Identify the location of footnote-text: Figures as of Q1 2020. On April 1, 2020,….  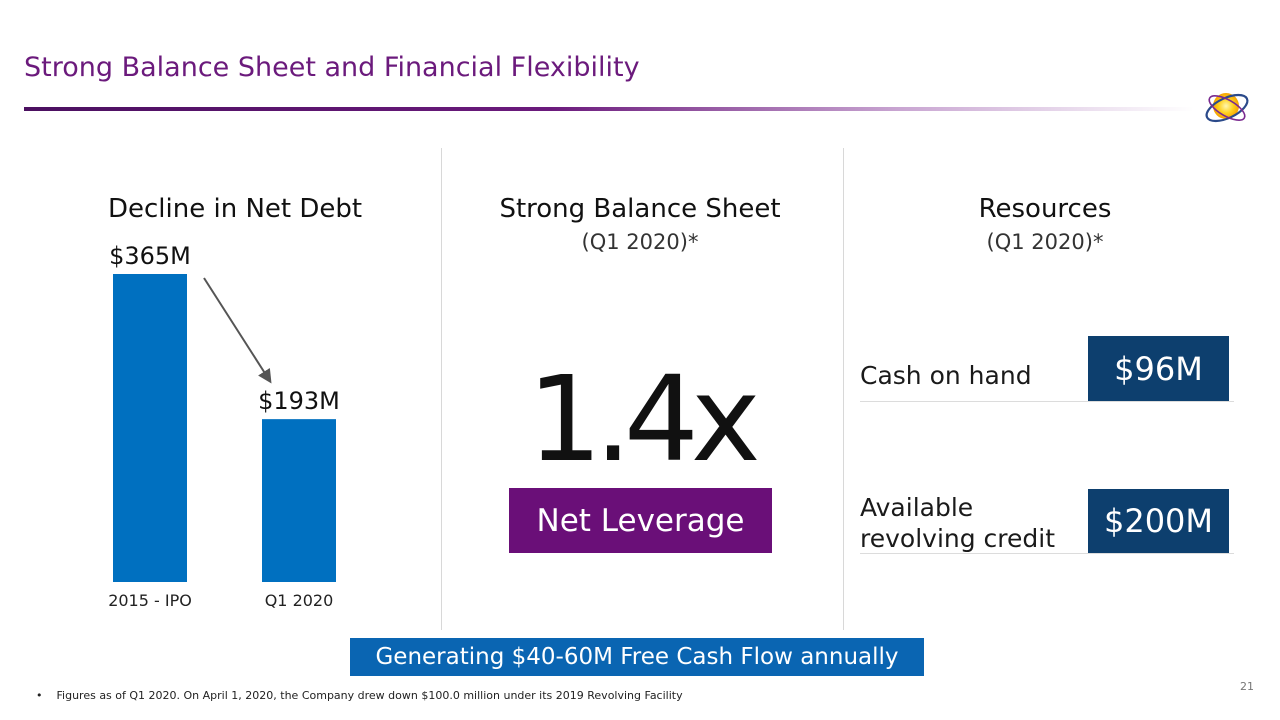
(369, 695).